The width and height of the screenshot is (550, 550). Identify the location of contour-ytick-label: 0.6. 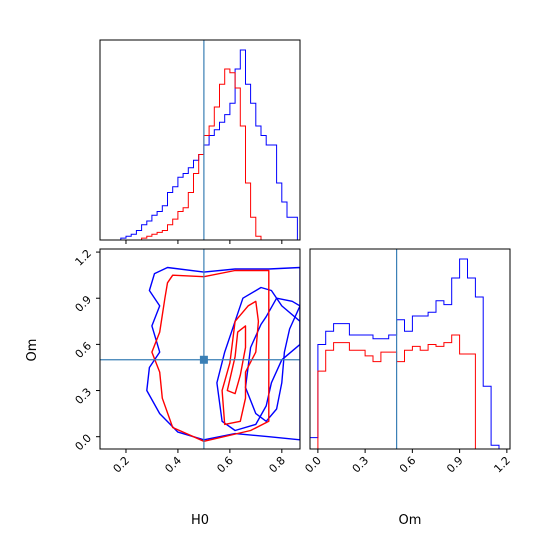
(84, 350).